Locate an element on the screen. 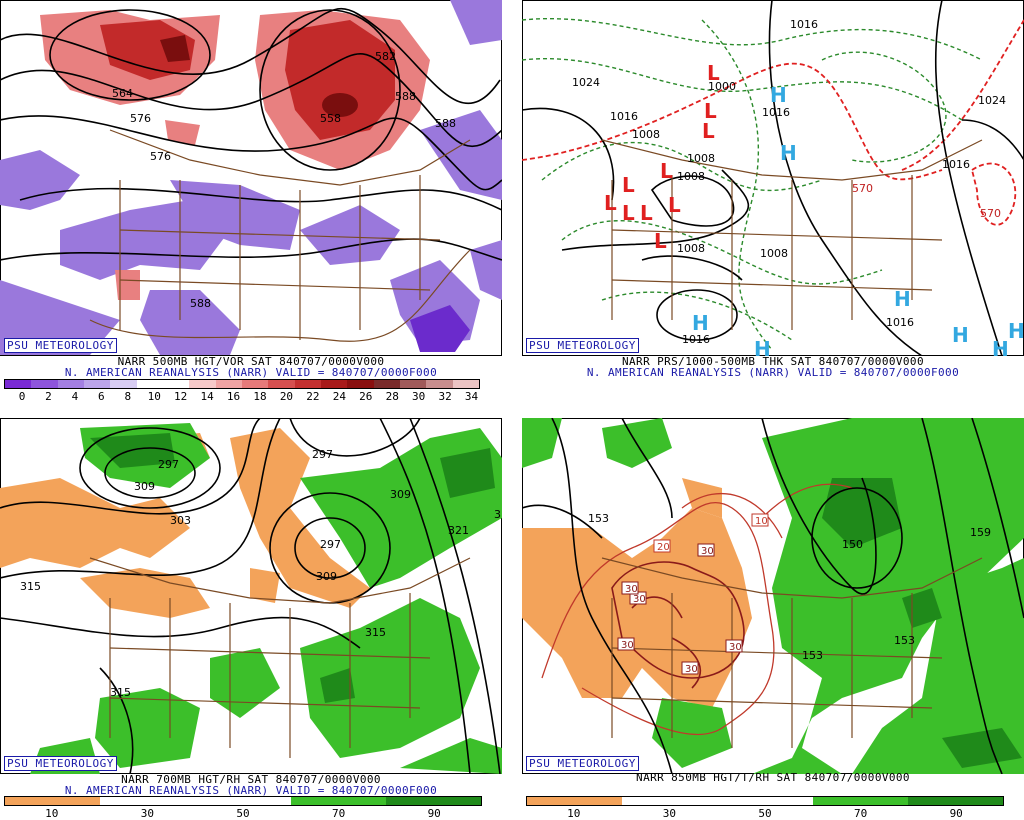 Image resolution: width=1024 pixels, height=820 pixels. rh-colorbar is located at coordinates (243, 801).